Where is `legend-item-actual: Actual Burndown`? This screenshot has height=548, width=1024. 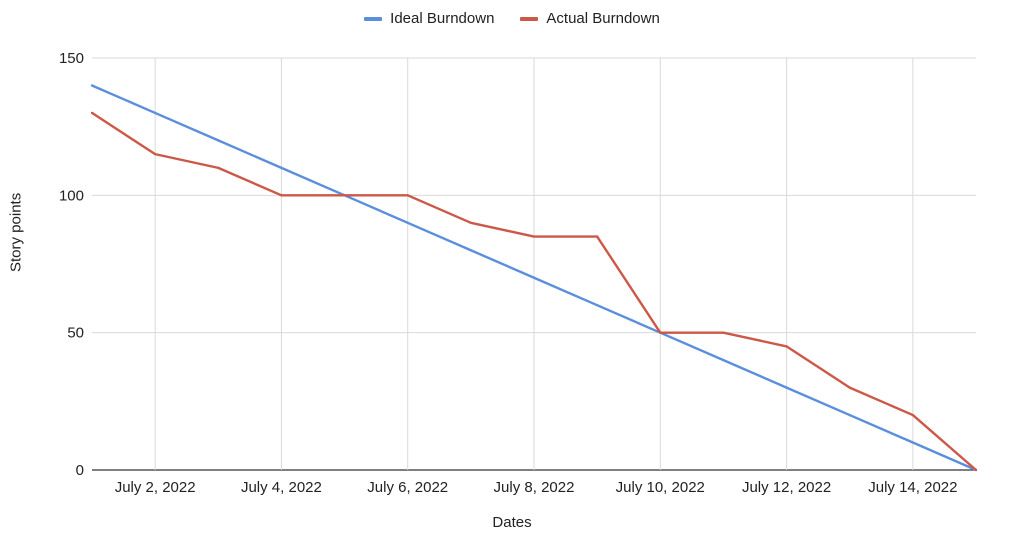 legend-item-actual: Actual Burndown is located at coordinates (590, 18).